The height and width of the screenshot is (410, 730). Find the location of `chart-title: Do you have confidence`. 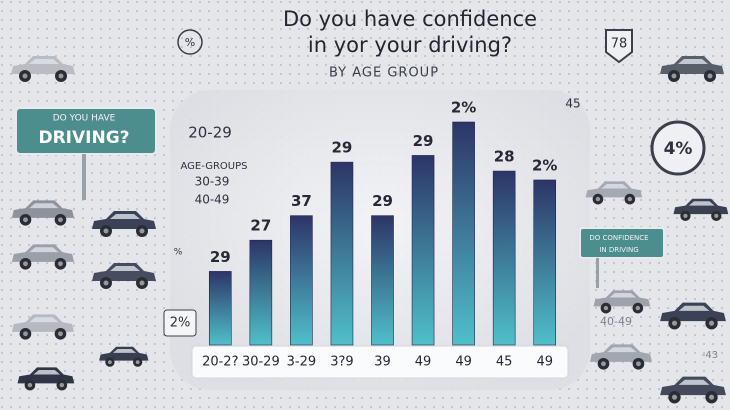

chart-title: Do you have confidence is located at coordinates (410, 19).